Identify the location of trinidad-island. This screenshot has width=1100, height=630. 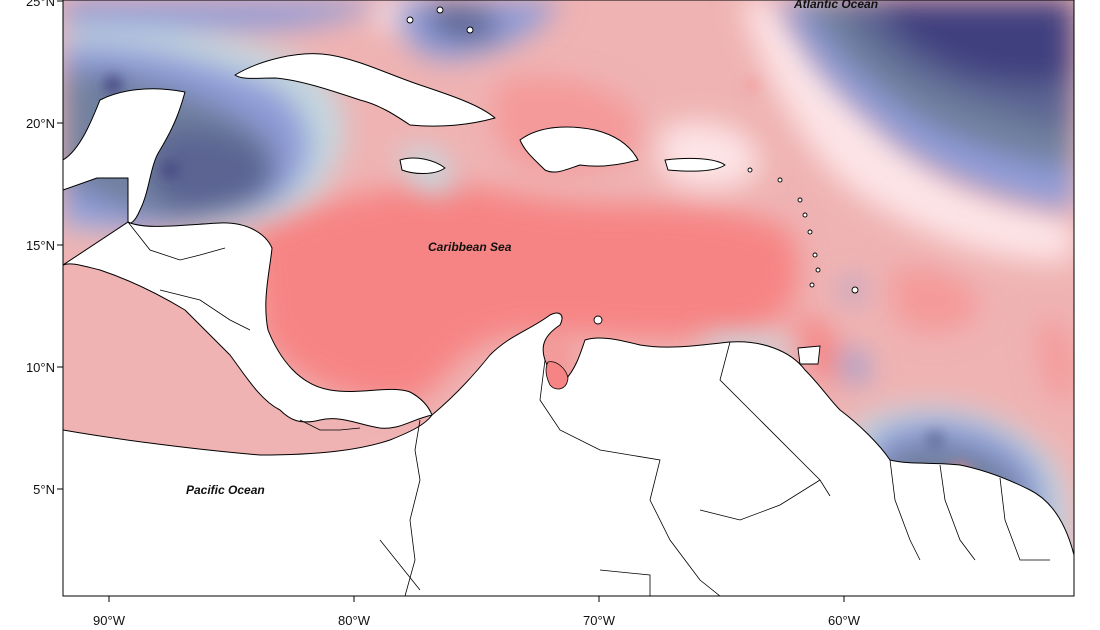
(809, 355).